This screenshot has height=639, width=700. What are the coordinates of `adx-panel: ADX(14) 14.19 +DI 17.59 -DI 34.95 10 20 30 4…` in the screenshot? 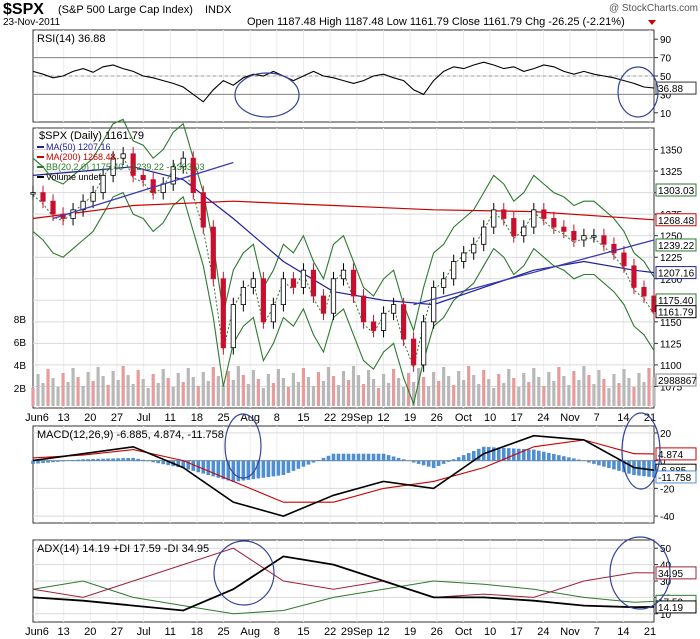 It's located at (361, 588).